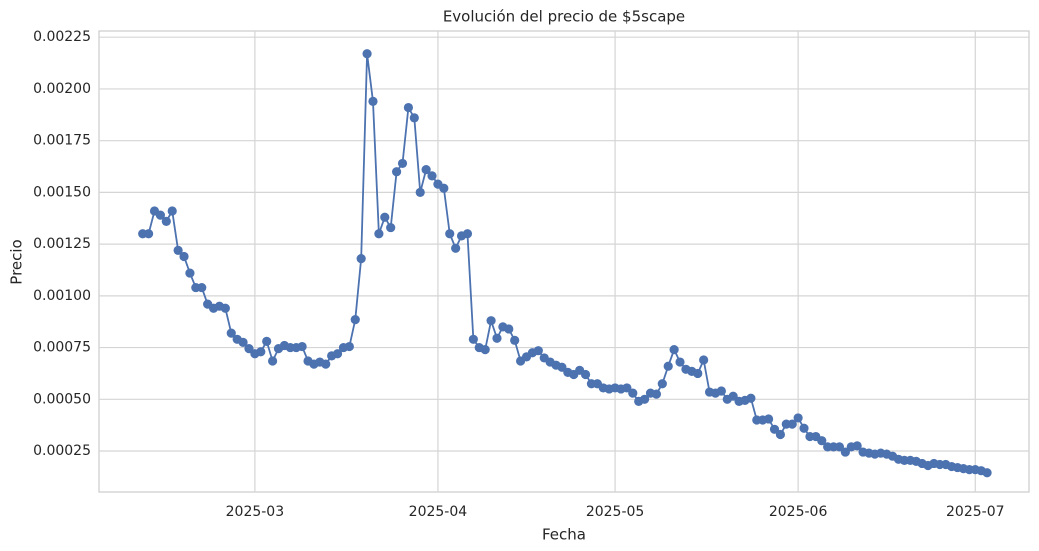  What do you see at coordinates (62, 89) in the screenshot?
I see `y-tick-label: 0.00200` at bounding box center [62, 89].